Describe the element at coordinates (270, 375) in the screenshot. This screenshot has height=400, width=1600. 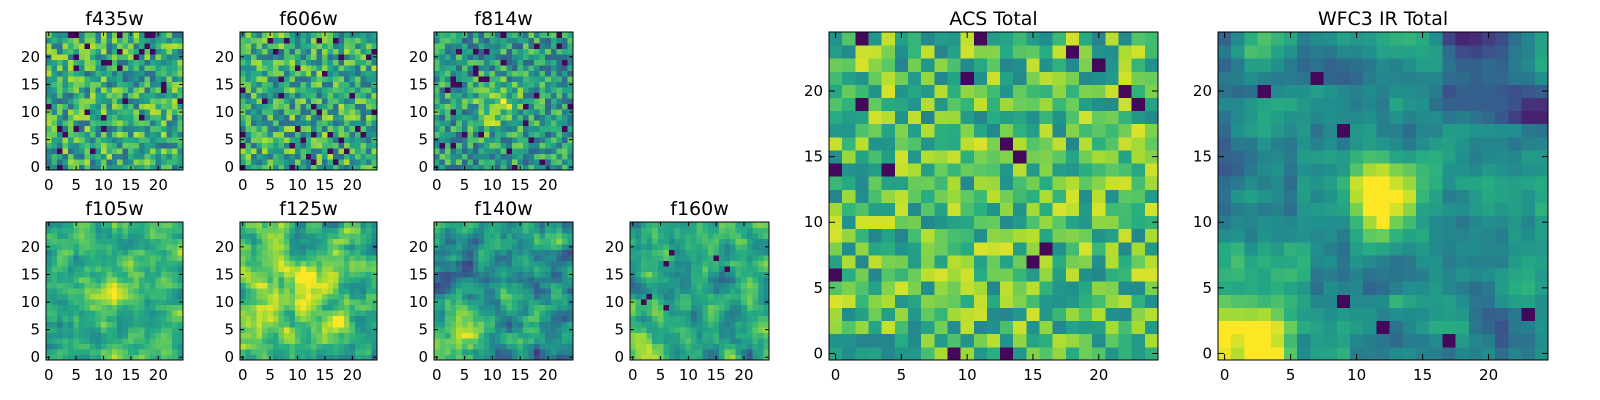
I see `x-tick-label: 5` at that location.